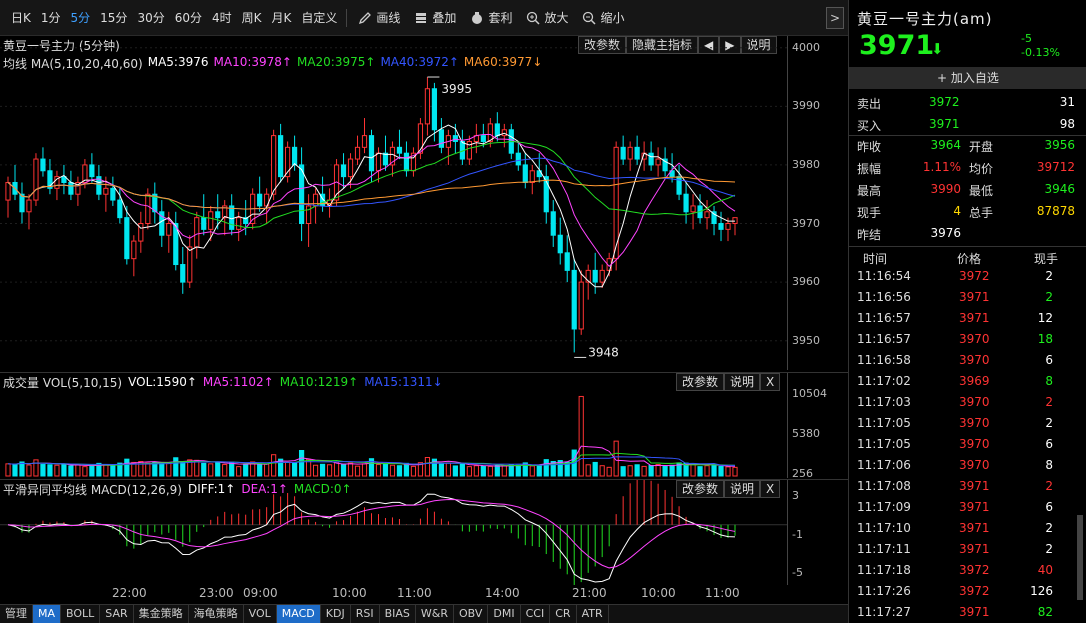  Describe the element at coordinates (222, 17) in the screenshot. I see `period-tab: 4时` at that location.